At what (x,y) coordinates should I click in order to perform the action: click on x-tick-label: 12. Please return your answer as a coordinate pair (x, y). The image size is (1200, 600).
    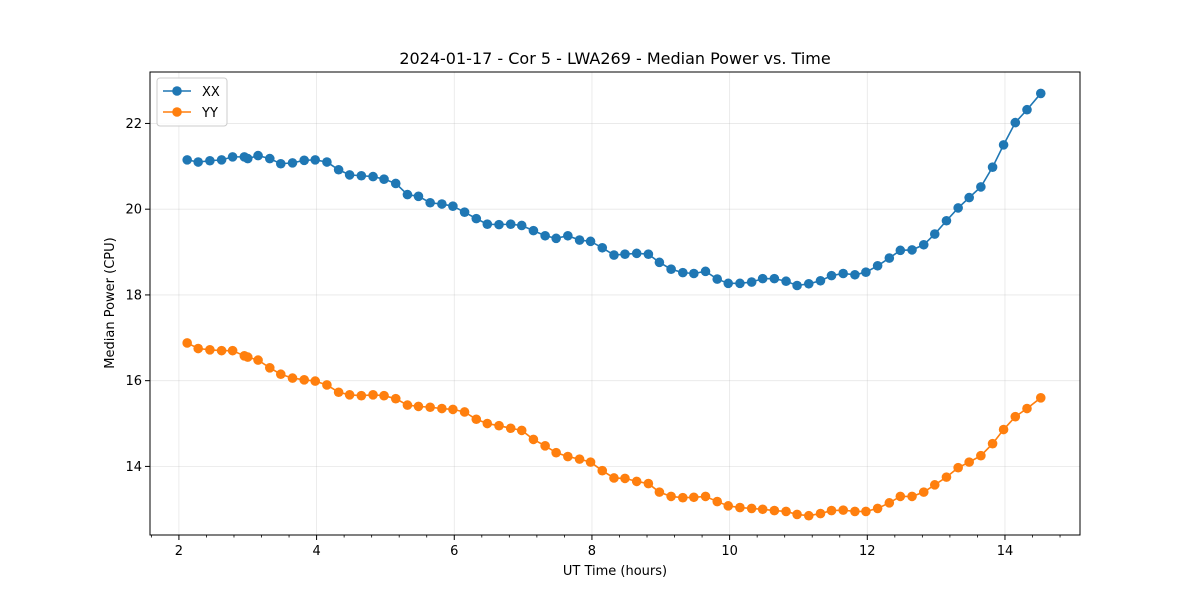
    Looking at the image, I should click on (867, 551).